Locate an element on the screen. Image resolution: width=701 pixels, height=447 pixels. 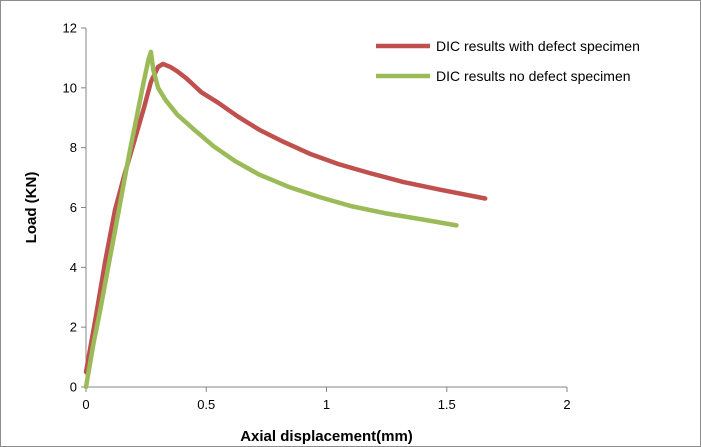
legend-label-1: DIC results with defect specimen is located at coordinates (538, 46).